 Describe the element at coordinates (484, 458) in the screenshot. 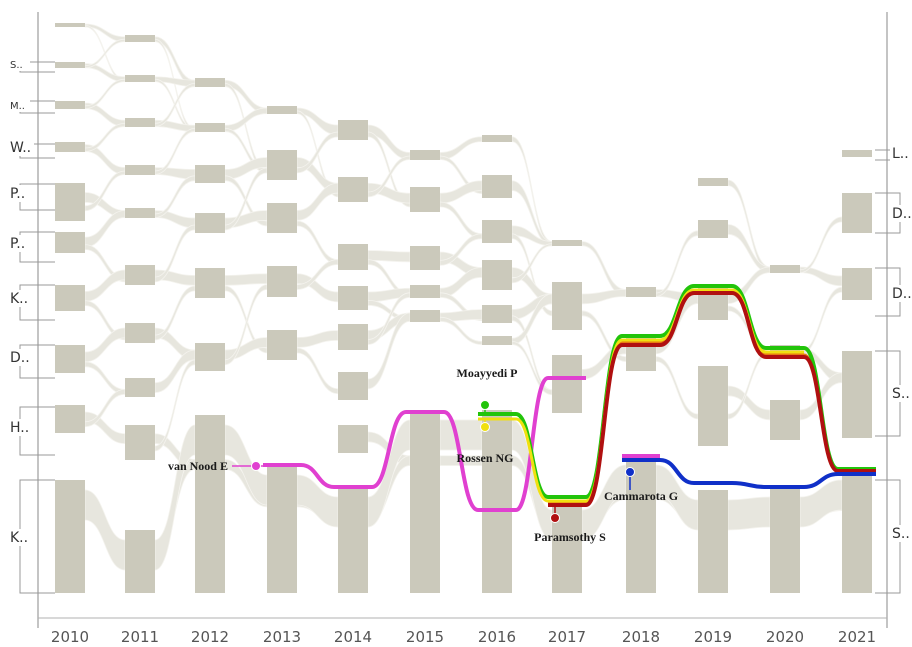

I see `author-label: Rossen NG` at that location.